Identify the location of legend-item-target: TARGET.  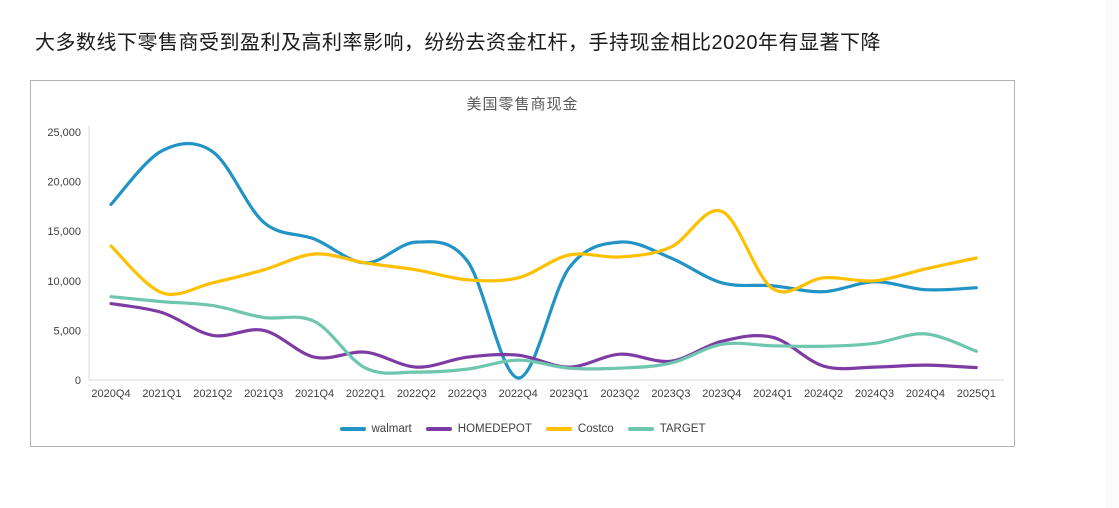
(666, 429).